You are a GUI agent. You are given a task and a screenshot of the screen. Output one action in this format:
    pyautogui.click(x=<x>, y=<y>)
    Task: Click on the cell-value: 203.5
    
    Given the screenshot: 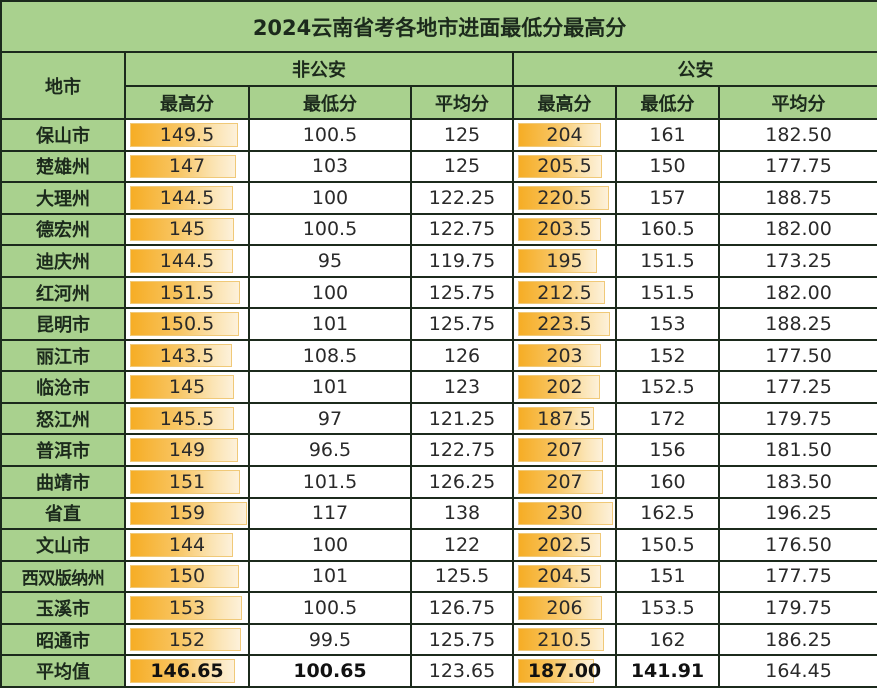 What is the action you would take?
    pyautogui.click(x=564, y=229)
    